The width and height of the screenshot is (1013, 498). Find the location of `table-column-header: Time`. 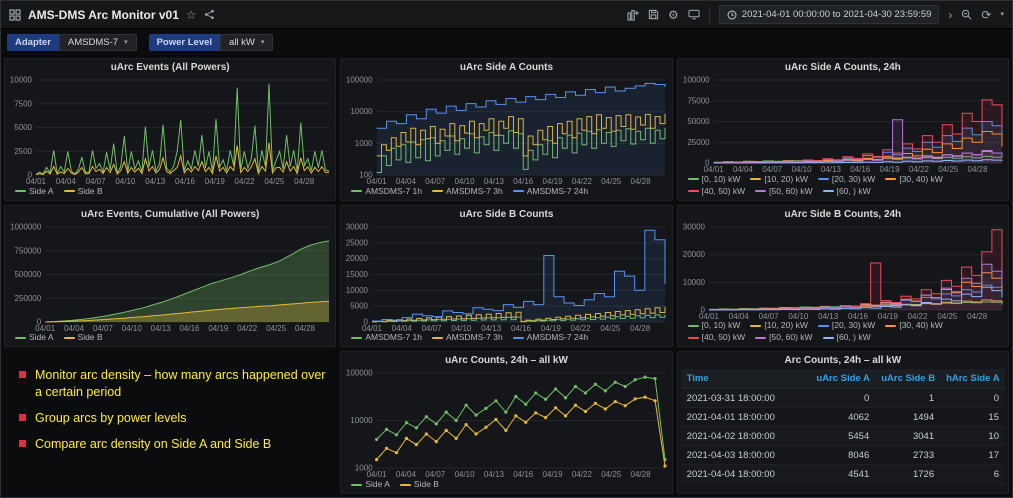

table-column-header: Time is located at coordinates (745, 379).